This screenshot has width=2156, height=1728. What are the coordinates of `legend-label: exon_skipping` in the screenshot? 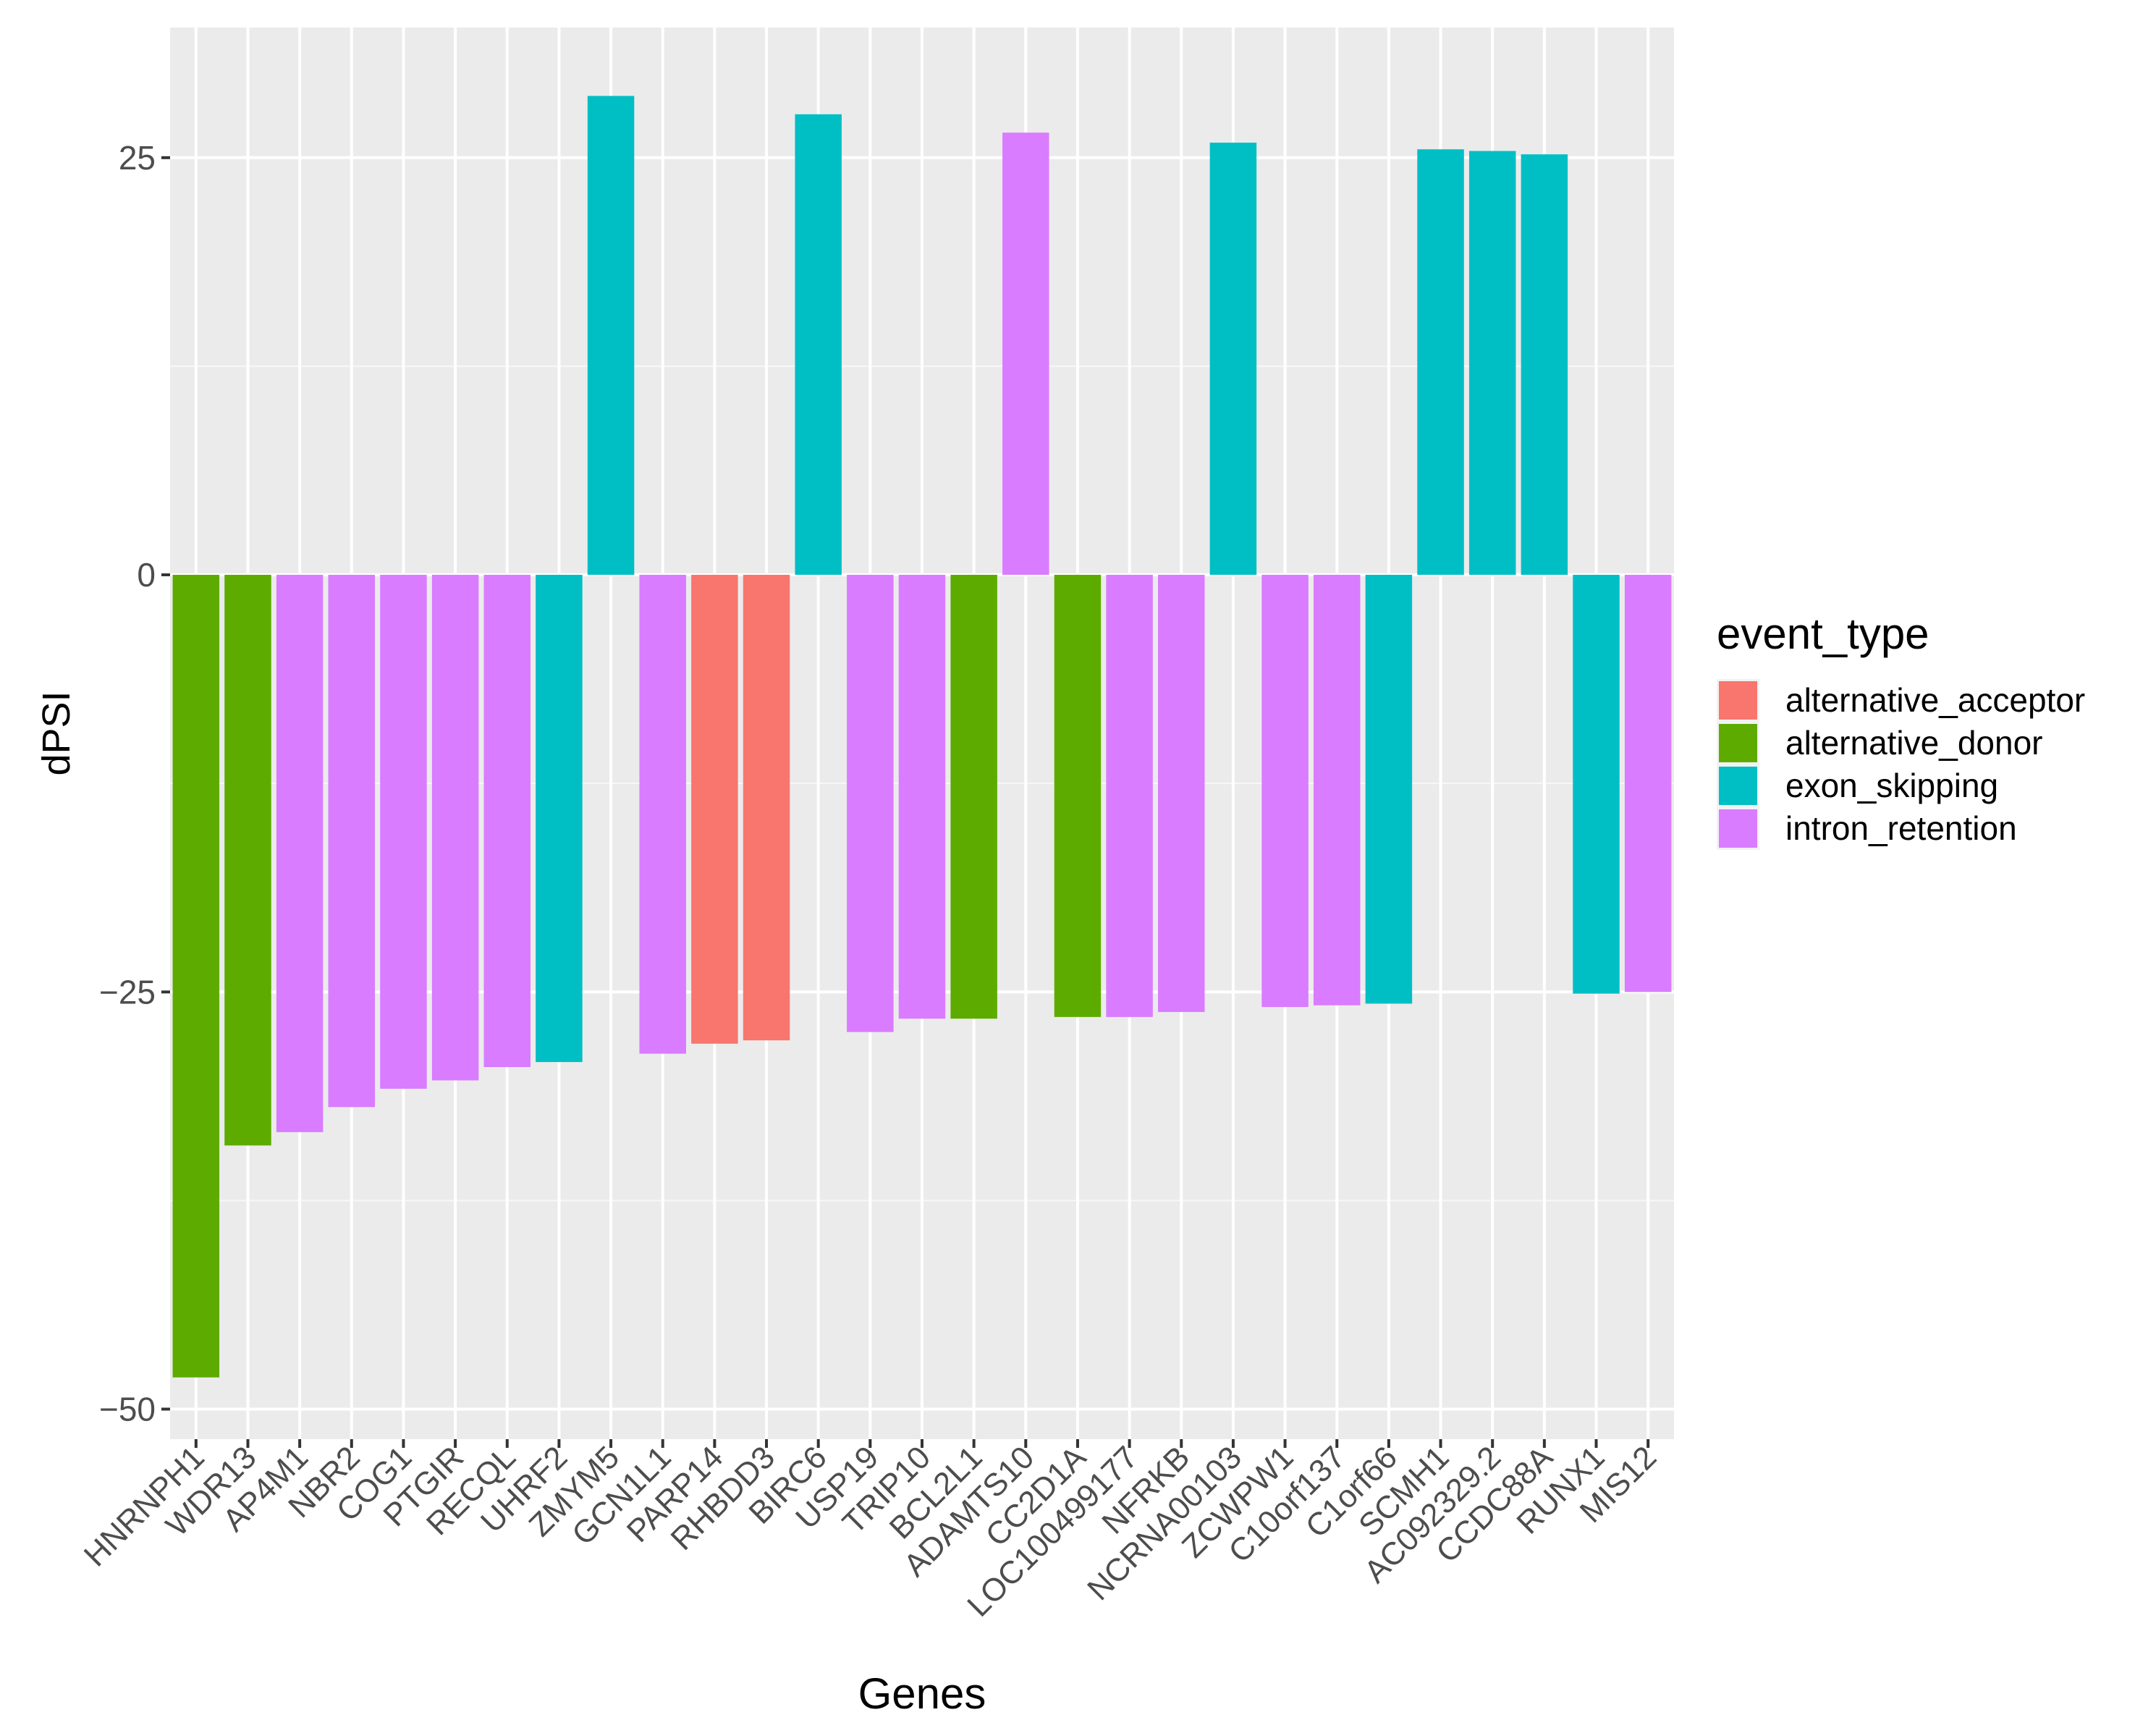 It's located at (1891, 785).